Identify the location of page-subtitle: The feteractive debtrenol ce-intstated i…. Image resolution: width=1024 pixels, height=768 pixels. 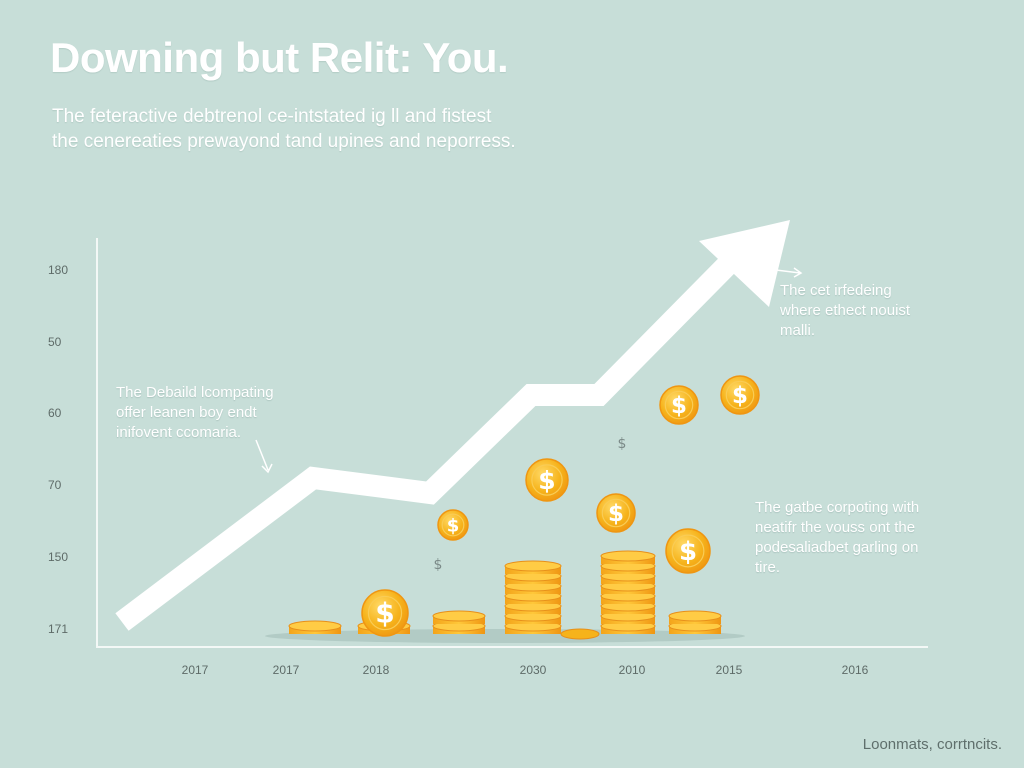
(284, 129).